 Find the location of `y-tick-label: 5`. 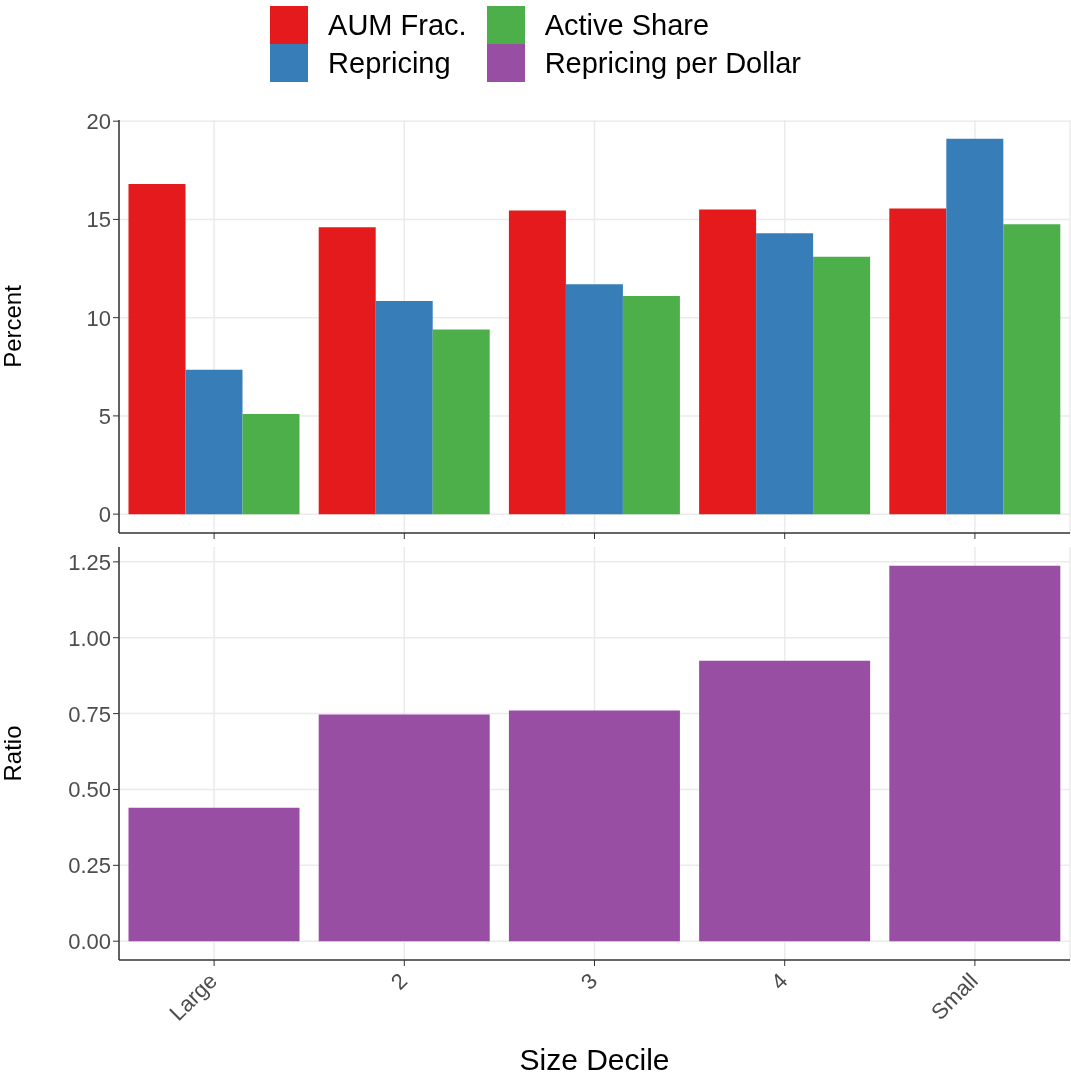

y-tick-label: 5 is located at coordinates (104, 416).